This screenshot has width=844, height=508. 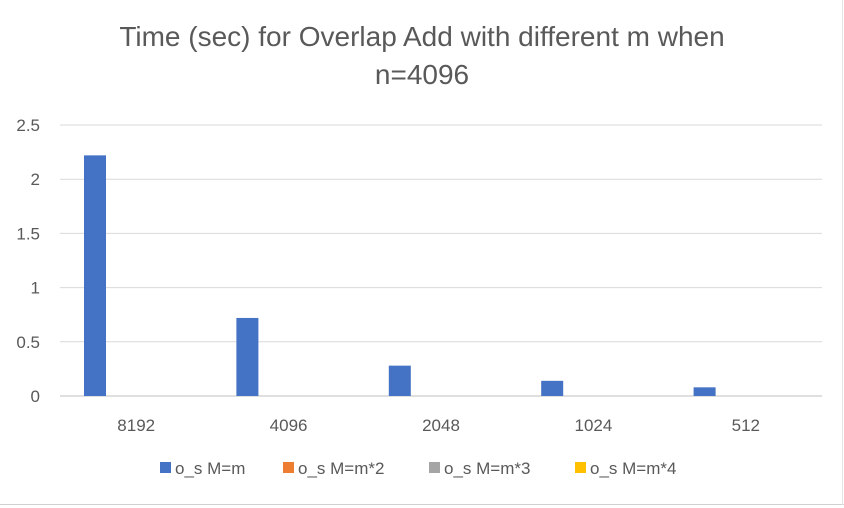 What do you see at coordinates (28, 261) in the screenshot?
I see `y-axis: 0 0.5 1 1.5 2 2.5` at bounding box center [28, 261].